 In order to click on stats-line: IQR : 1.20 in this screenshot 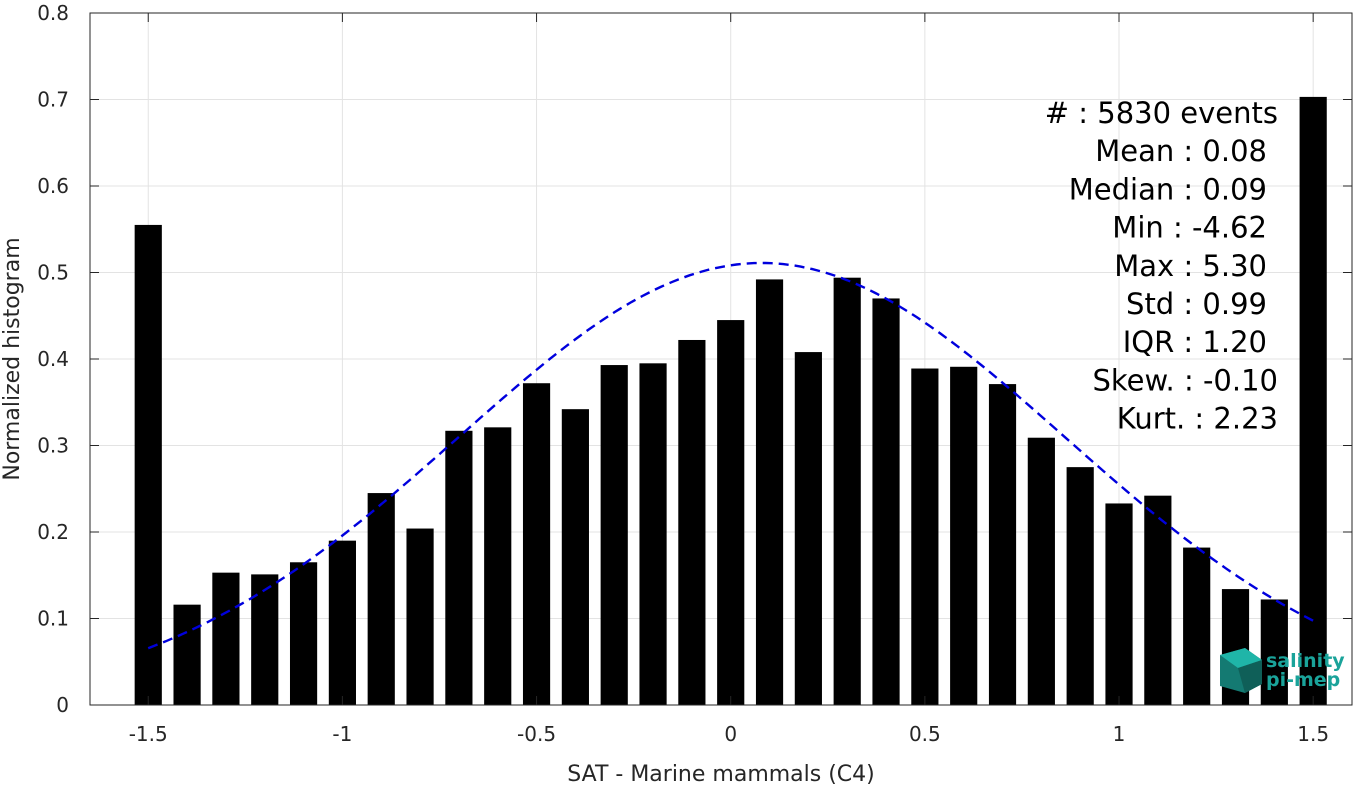, I will do `click(1195, 342)`.